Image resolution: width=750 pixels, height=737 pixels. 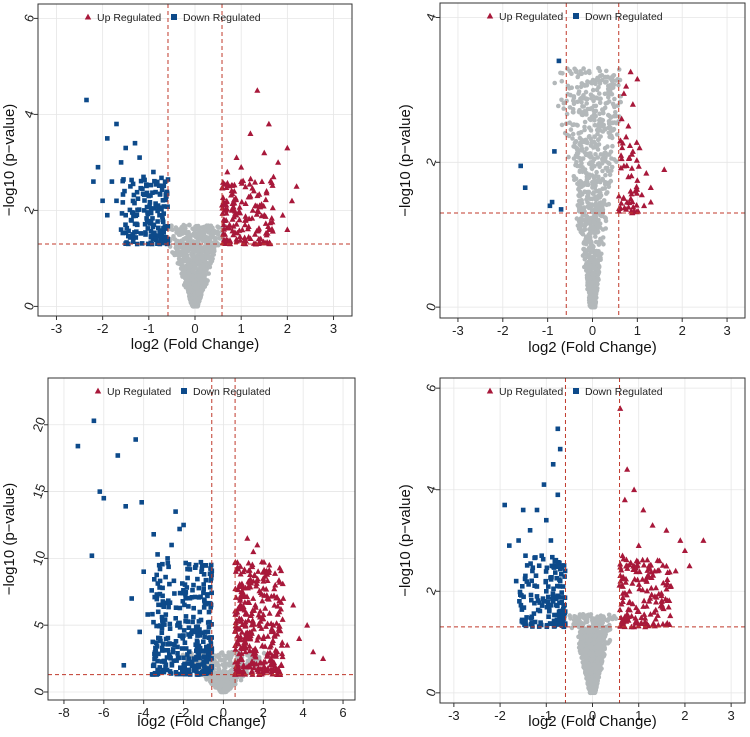 What do you see at coordinates (263, 712) in the screenshot?
I see `x-tick-label: 2` at bounding box center [263, 712].